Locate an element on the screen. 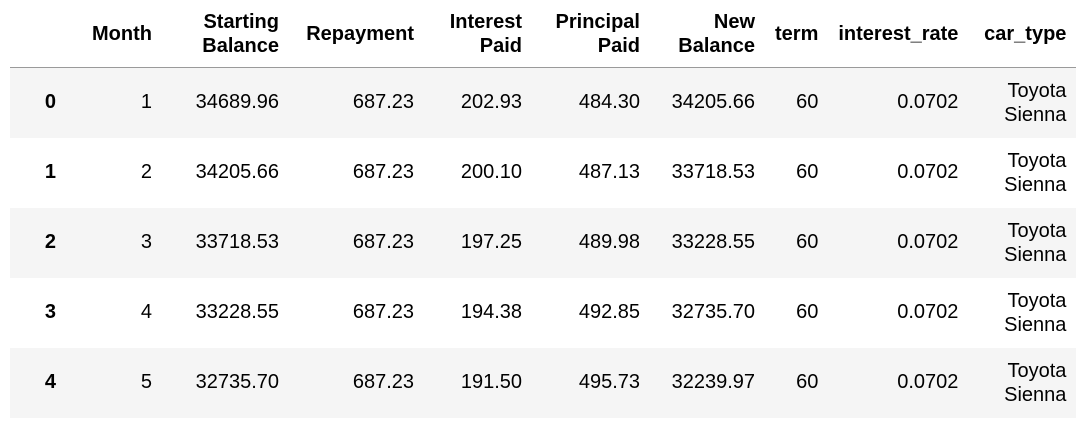  column-header-label: Starting is located at coordinates (241, 21).